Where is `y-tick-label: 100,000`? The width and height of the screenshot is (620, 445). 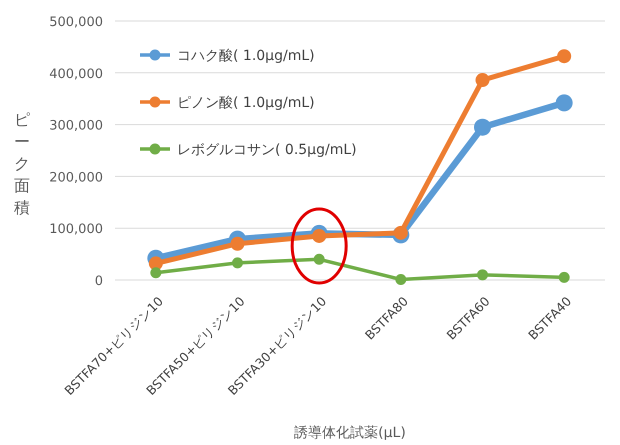 y-tick-label: 100,000 is located at coordinates (76, 230).